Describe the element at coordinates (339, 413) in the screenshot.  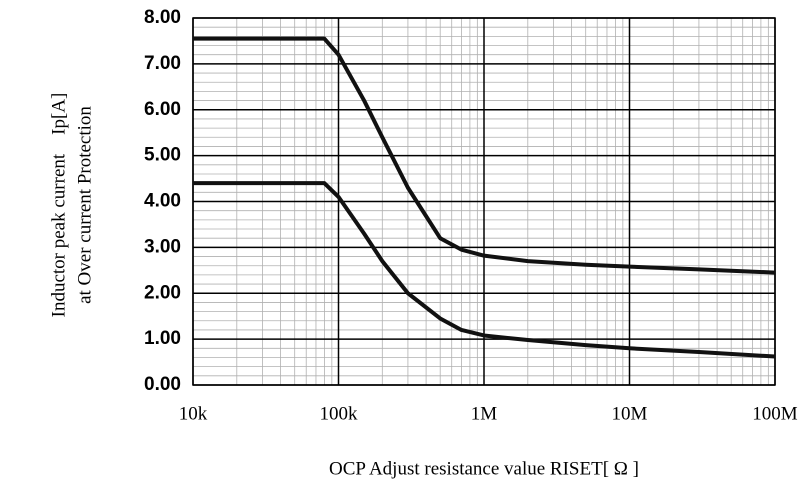
I see `x-tick-label: 100k` at that location.